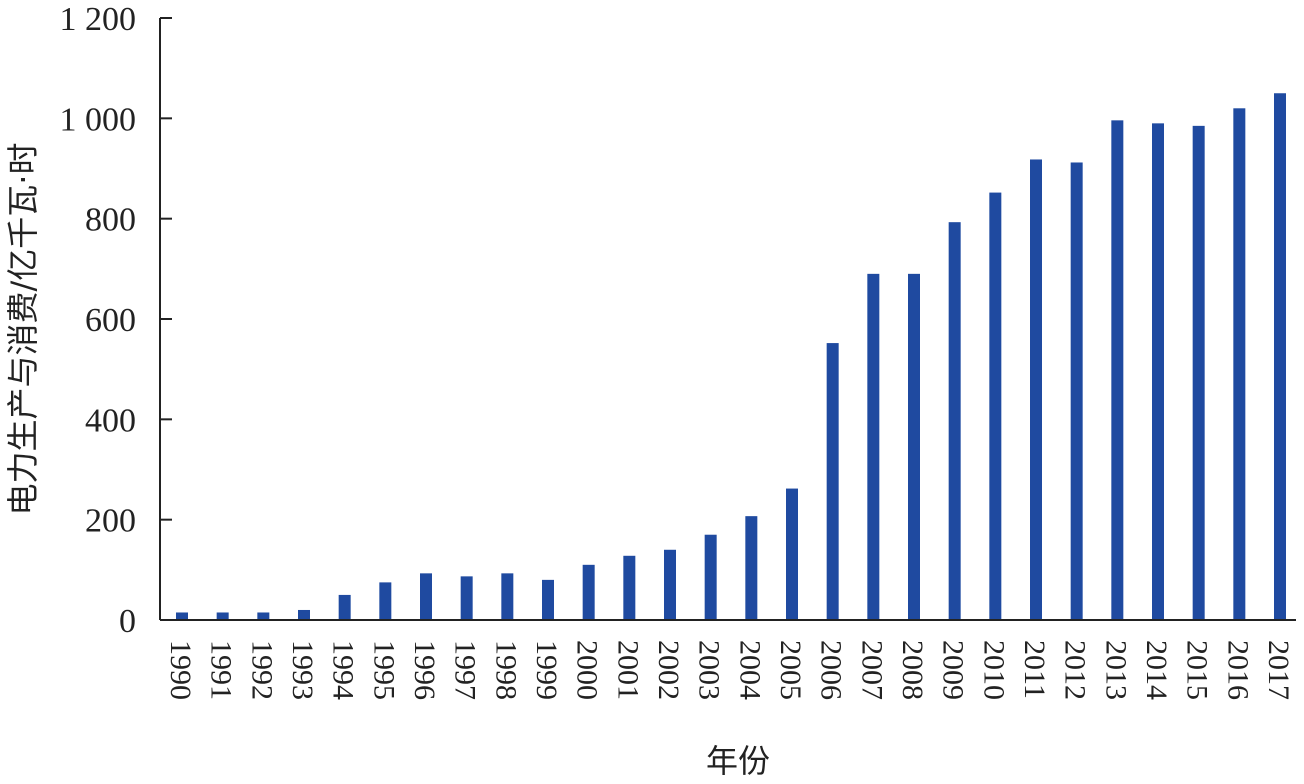 This screenshot has height=784, width=1304. What do you see at coordinates (98, 19) in the screenshot?
I see `y-tick-label: 1 200` at bounding box center [98, 19].